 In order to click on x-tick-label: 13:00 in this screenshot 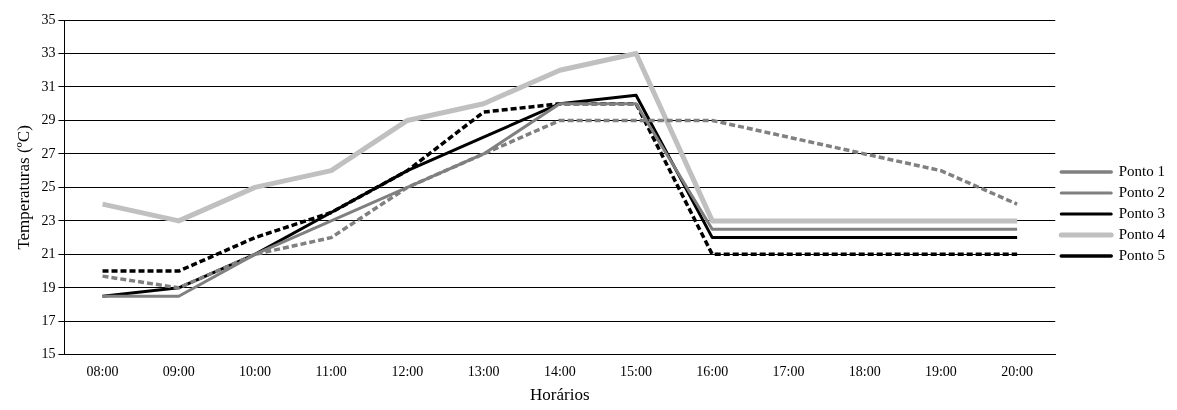, I will do `click(483, 371)`.